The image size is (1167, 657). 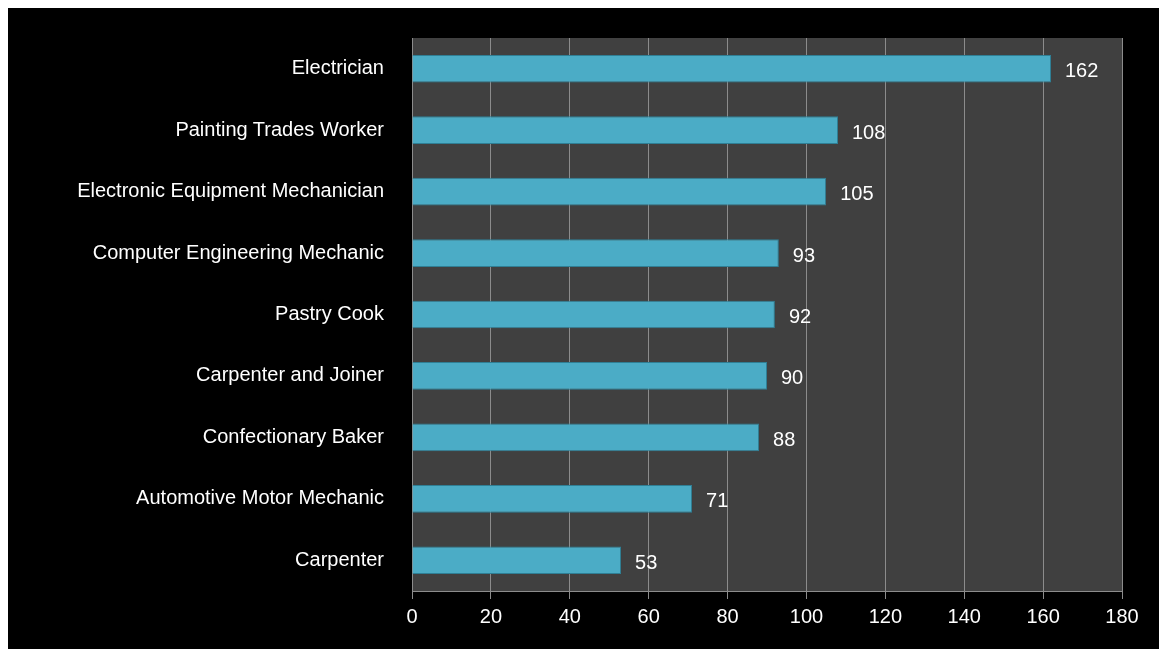 What do you see at coordinates (800, 316) in the screenshot?
I see `data-label: 92` at bounding box center [800, 316].